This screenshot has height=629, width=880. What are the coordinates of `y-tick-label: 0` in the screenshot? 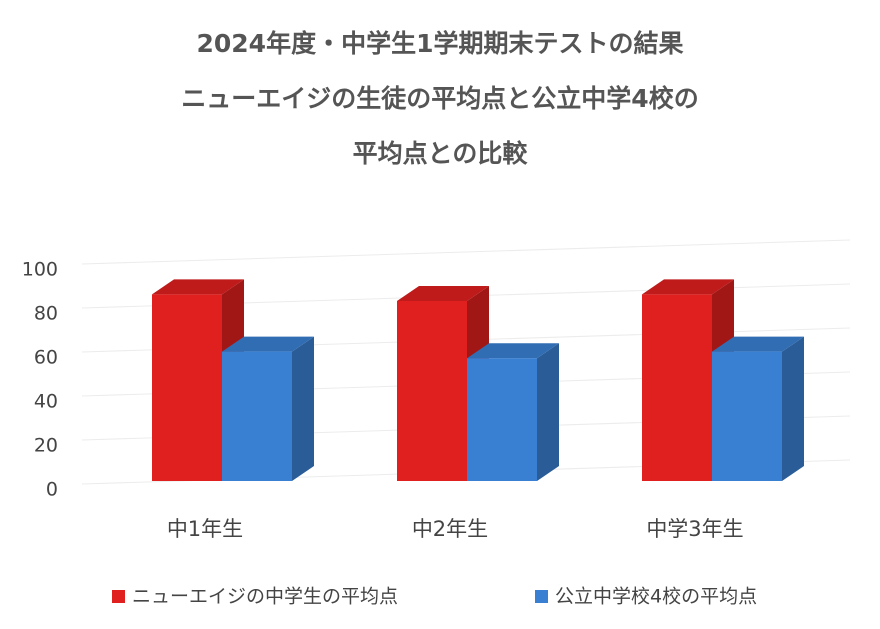 It's located at (52, 490).